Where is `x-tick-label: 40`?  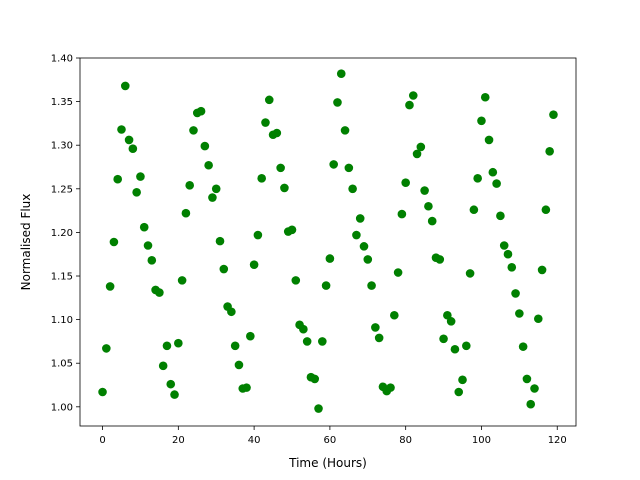 x-tick-label: 40 is located at coordinates (254, 440).